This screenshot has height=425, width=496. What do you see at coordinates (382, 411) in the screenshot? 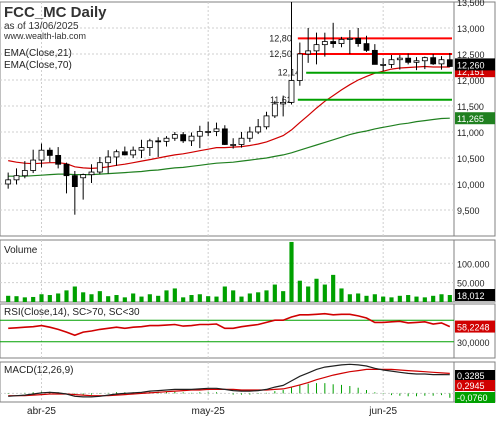
I see `x-tick-label: jun-25` at bounding box center [382, 411].